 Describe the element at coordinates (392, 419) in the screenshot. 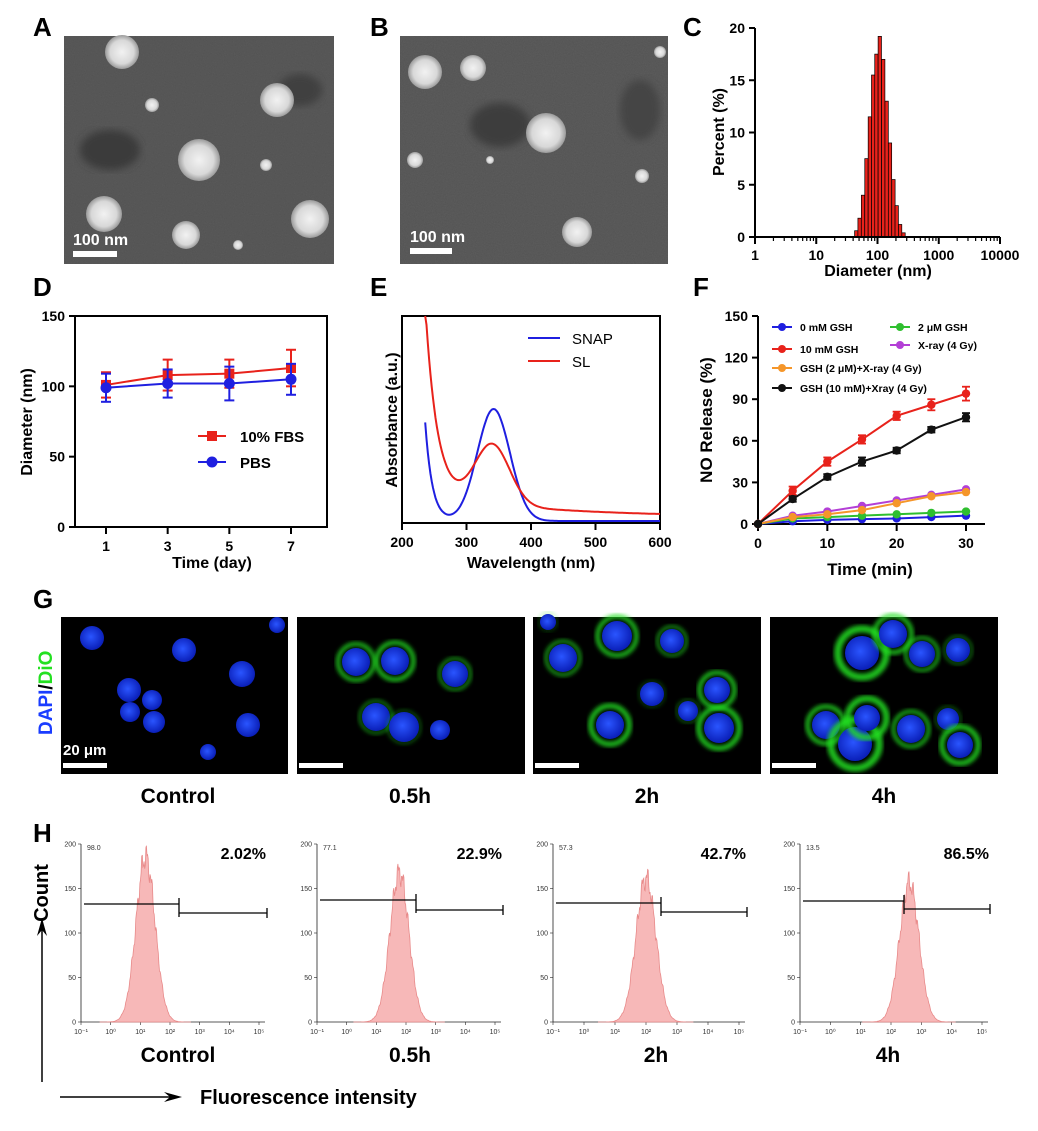

I see `e-y-axis-label: Absorbance (a.u.)` at that location.